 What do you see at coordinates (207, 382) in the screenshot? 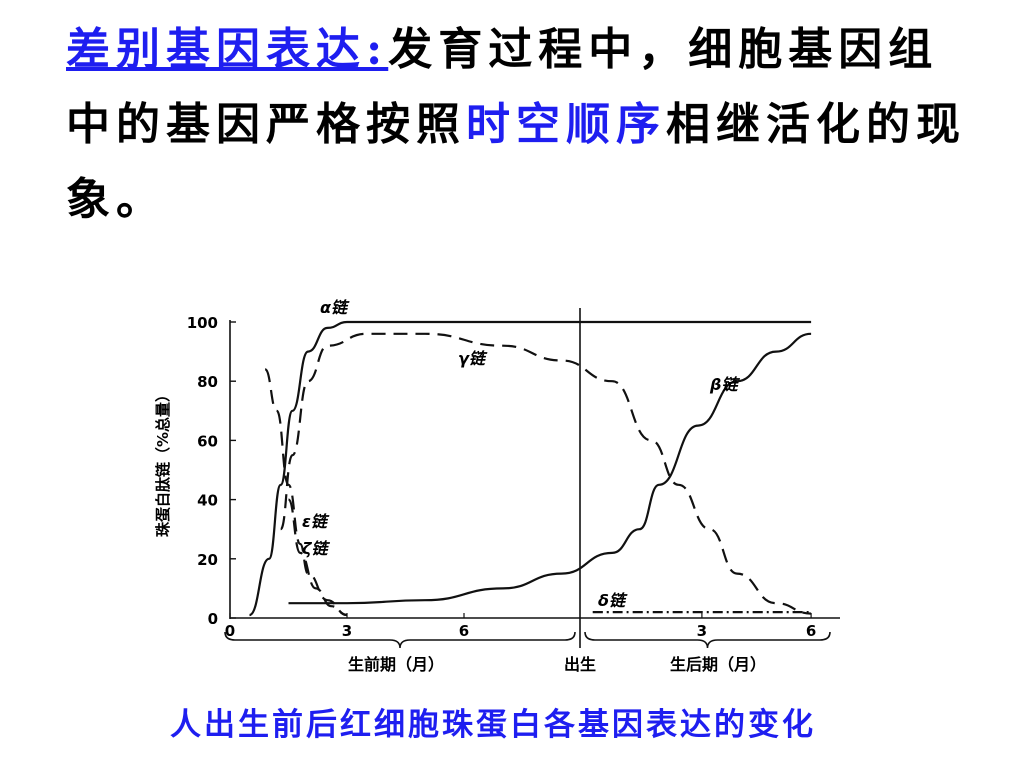
I see `y-tick-label: 80` at bounding box center [207, 382].